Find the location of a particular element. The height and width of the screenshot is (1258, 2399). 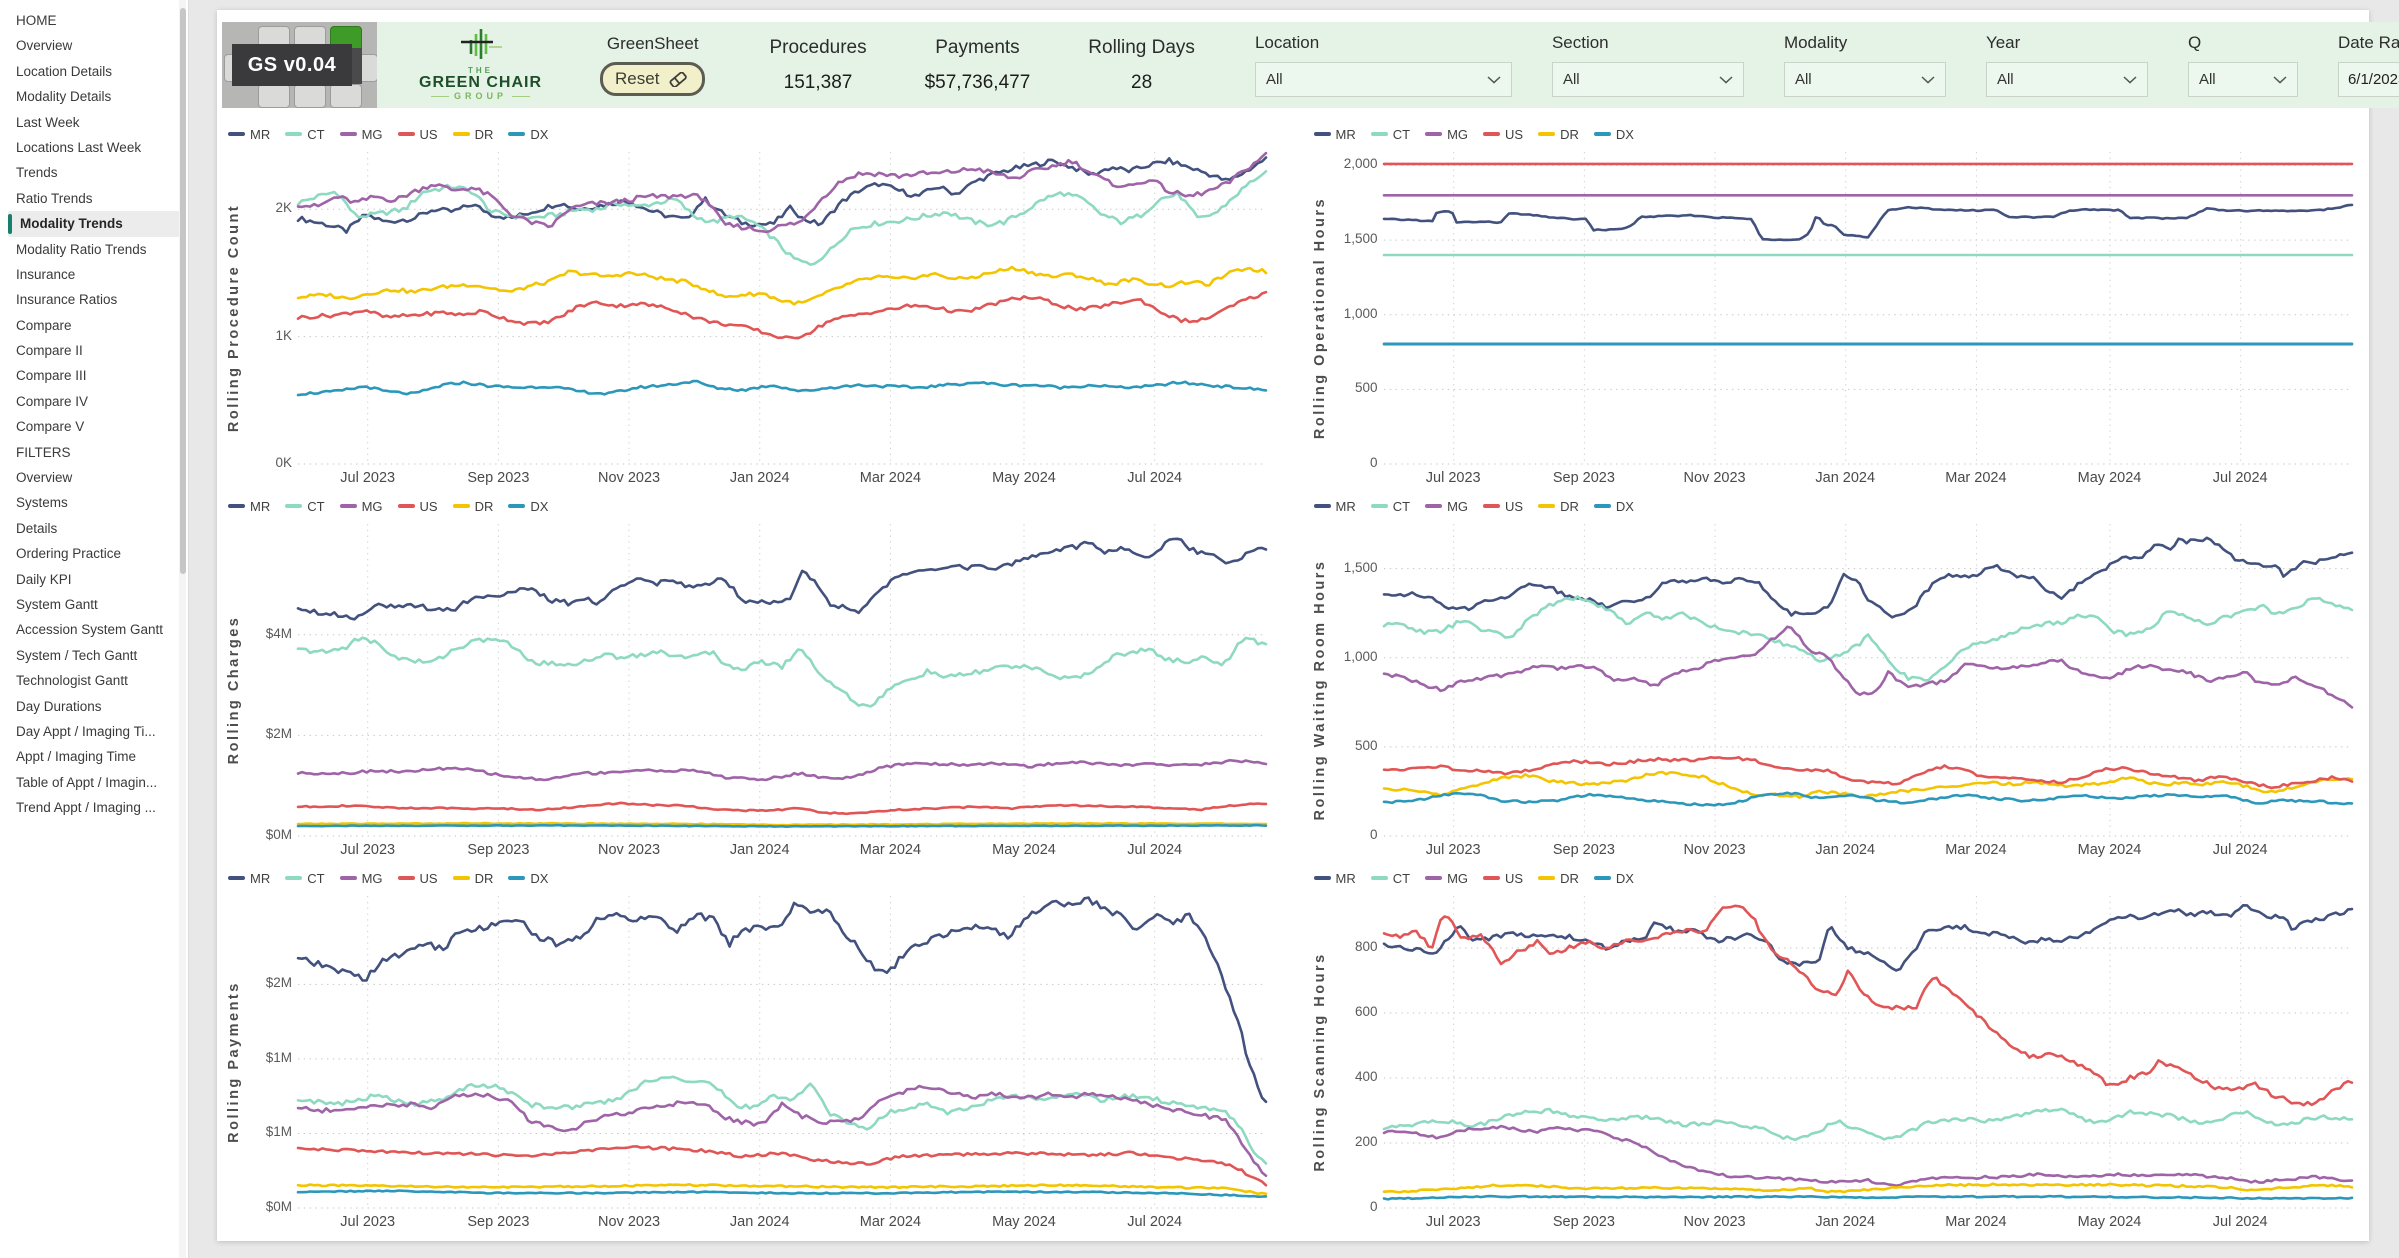

sidebar-item-home: HOME is located at coordinates (36, 20).